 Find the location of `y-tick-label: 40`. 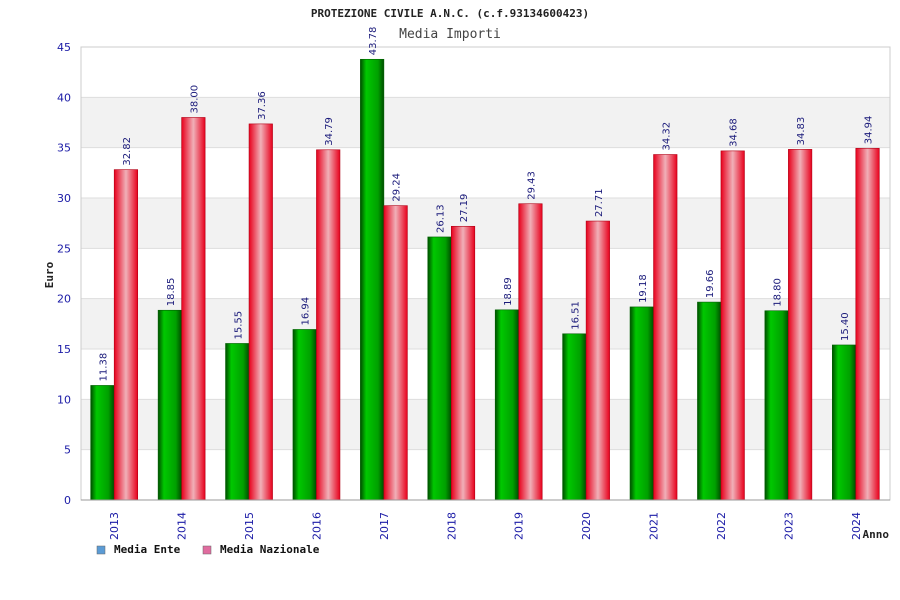

y-tick-label: 40 is located at coordinates (64, 97).